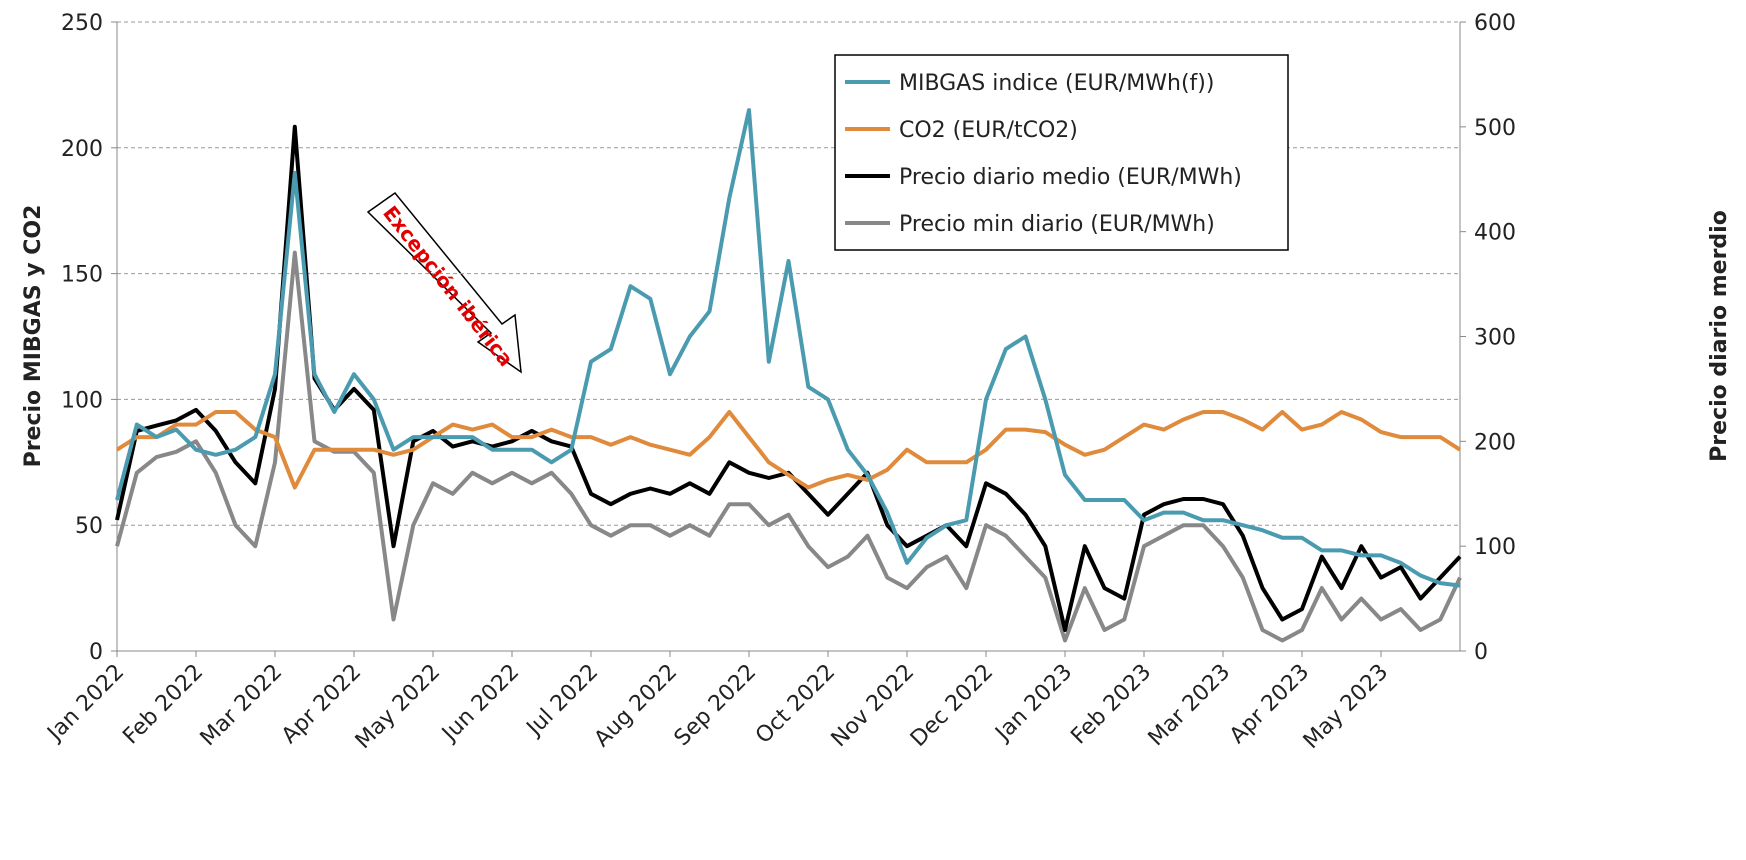  What do you see at coordinates (163, 705) in the screenshot?
I see `x-tick-label: Feb 2022` at bounding box center [163, 705].